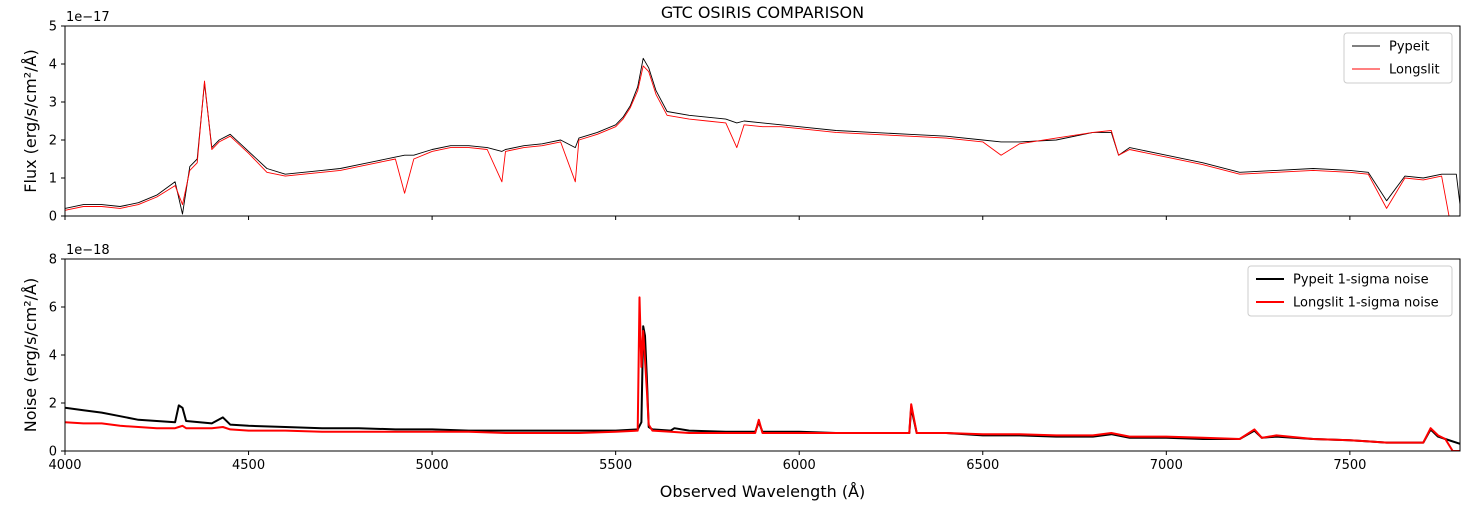 Image resolution: width=1469 pixels, height=505 pixels. What do you see at coordinates (615, 465) in the screenshot?
I see `x-tick-label: 5500` at bounding box center [615, 465].